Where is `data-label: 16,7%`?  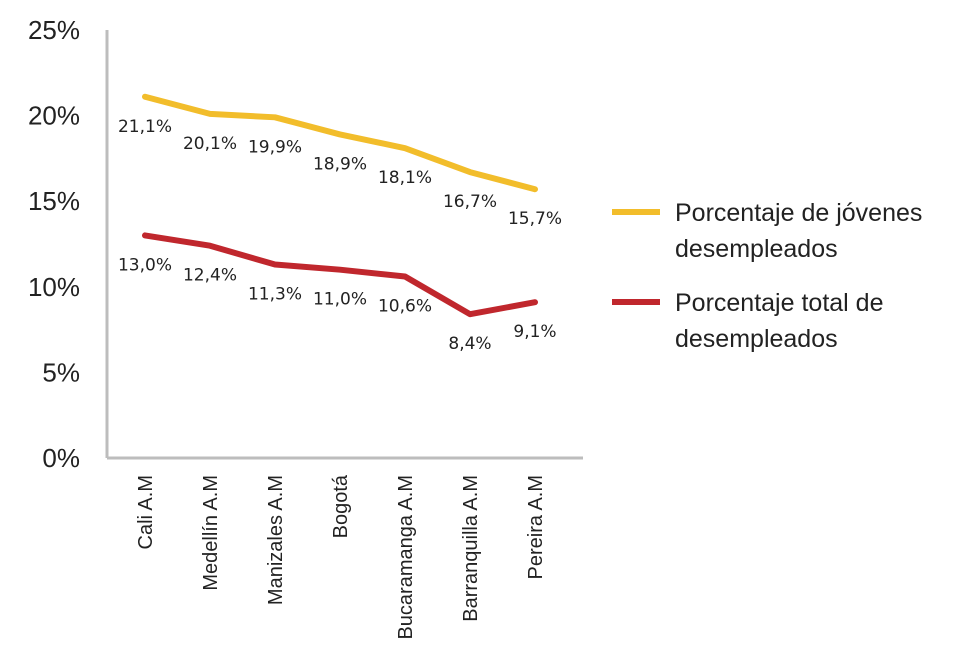 data-label: 16,7% is located at coordinates (470, 202).